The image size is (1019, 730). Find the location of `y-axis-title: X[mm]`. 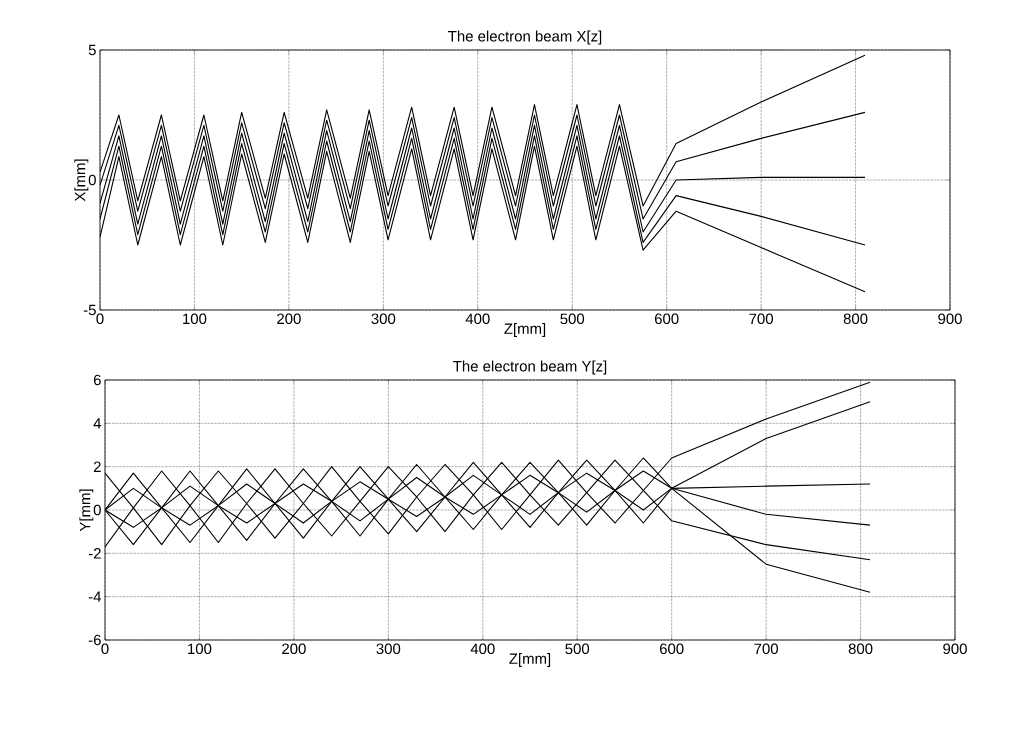

y-axis-title: X[mm] is located at coordinates (81, 180).